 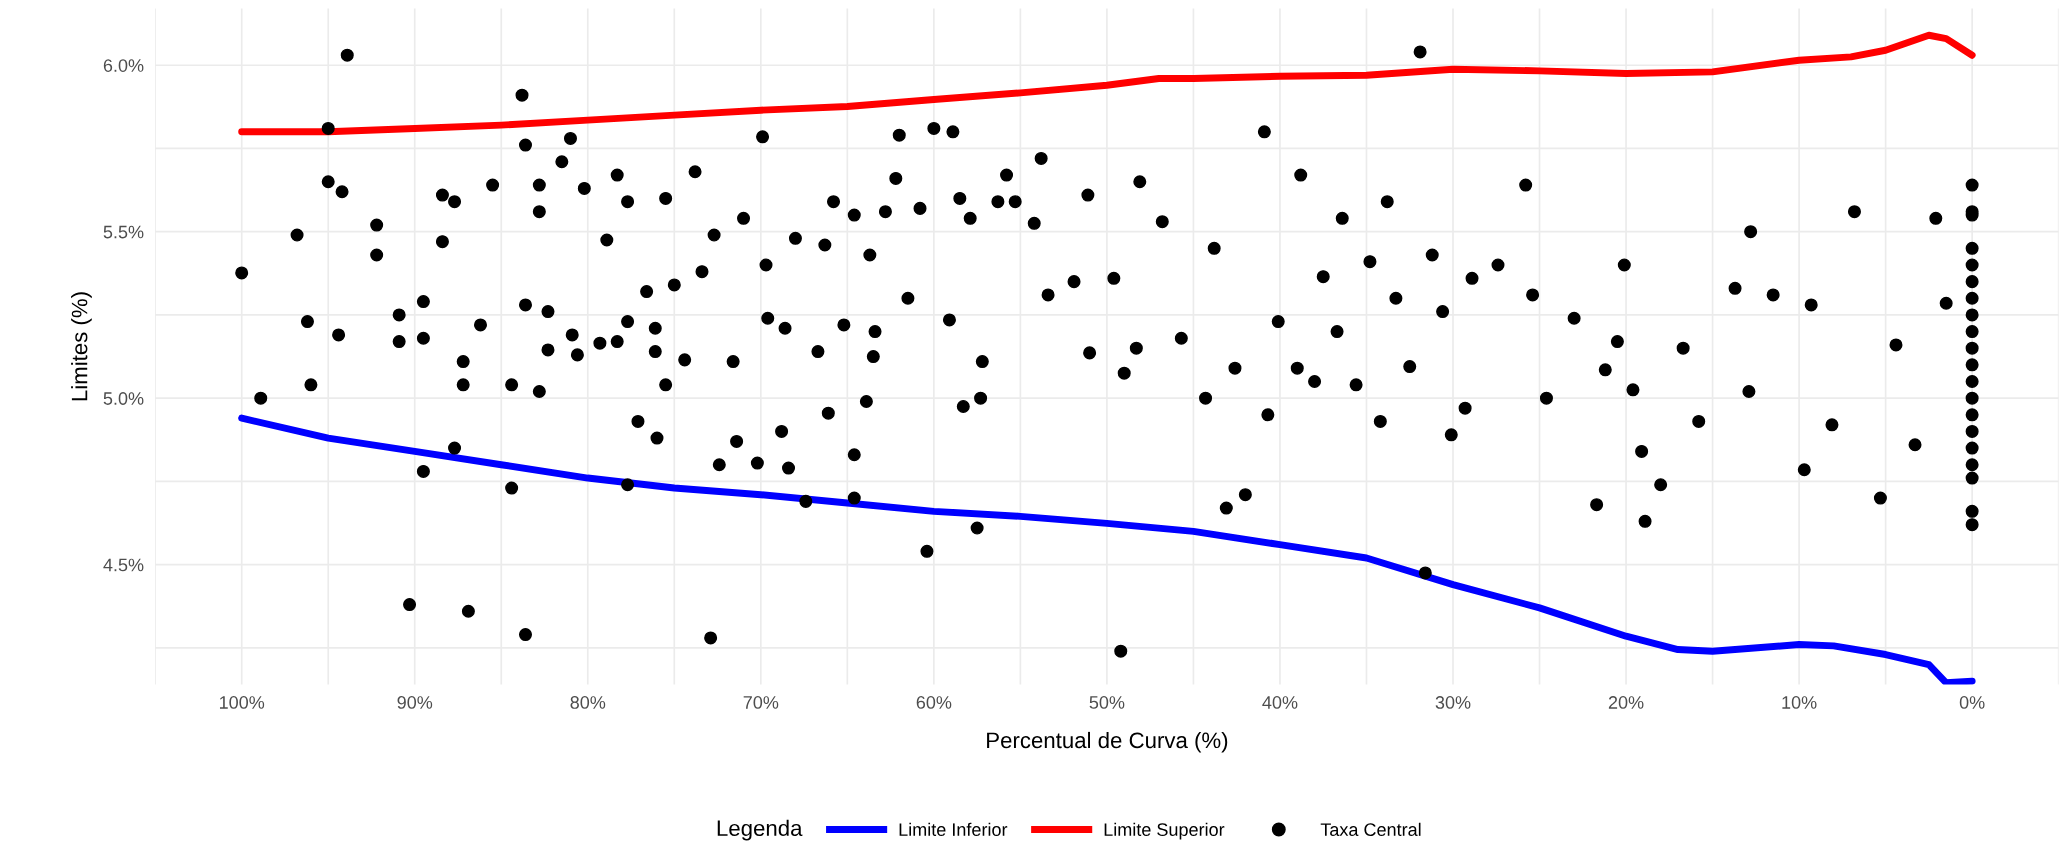 I want to click on x-tick-label: 10%, so click(x=1799, y=702).